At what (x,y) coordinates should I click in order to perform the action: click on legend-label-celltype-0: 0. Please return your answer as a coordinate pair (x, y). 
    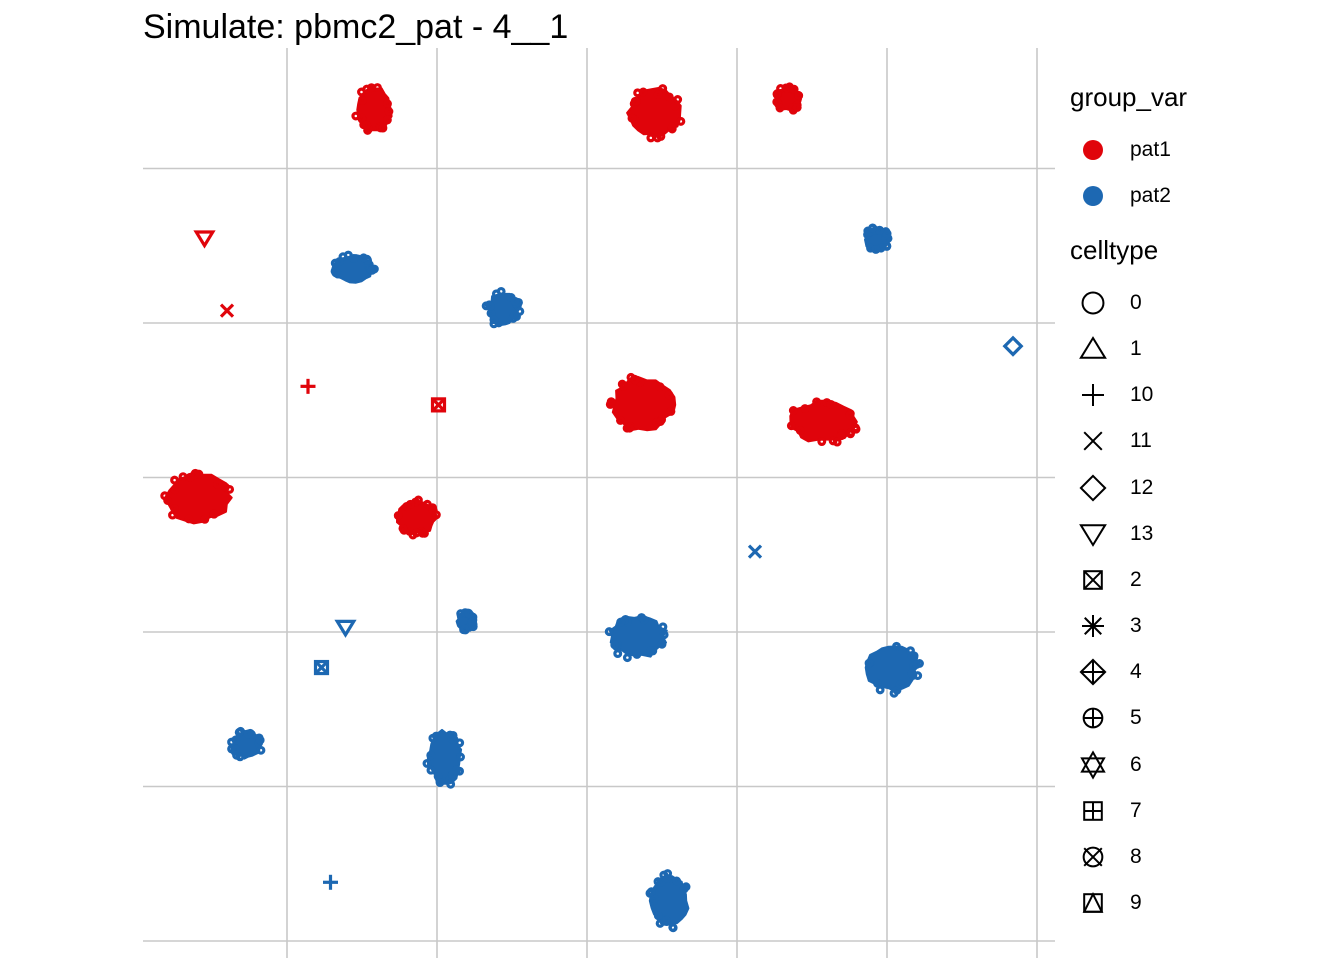
    Looking at the image, I should click on (1136, 302).